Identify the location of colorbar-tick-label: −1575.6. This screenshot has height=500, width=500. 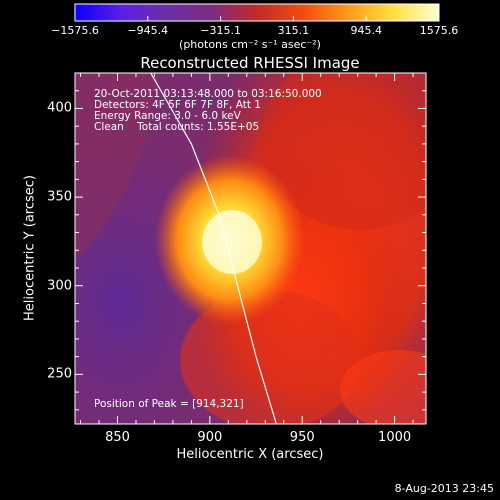
(75, 30).